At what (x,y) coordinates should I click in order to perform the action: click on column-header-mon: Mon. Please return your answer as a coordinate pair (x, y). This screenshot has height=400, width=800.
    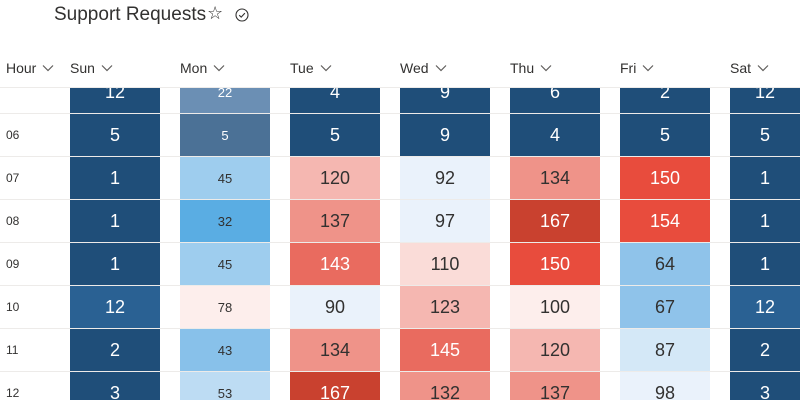
    Looking at the image, I should click on (202, 68).